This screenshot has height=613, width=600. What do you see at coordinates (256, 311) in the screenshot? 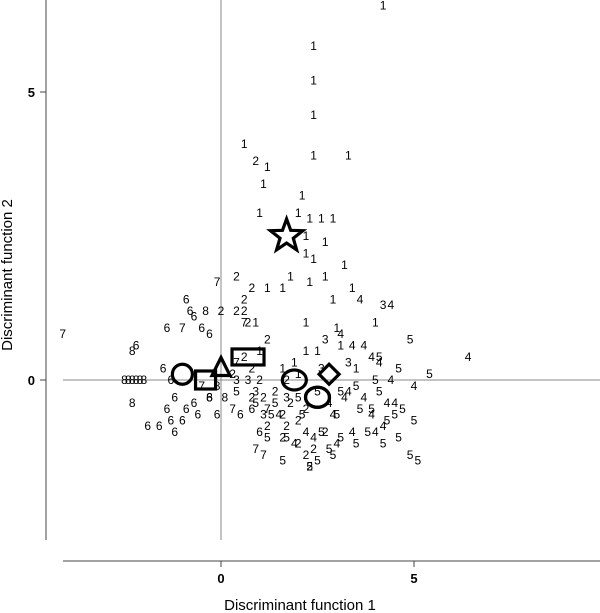
I see `group-centroids` at bounding box center [256, 311].